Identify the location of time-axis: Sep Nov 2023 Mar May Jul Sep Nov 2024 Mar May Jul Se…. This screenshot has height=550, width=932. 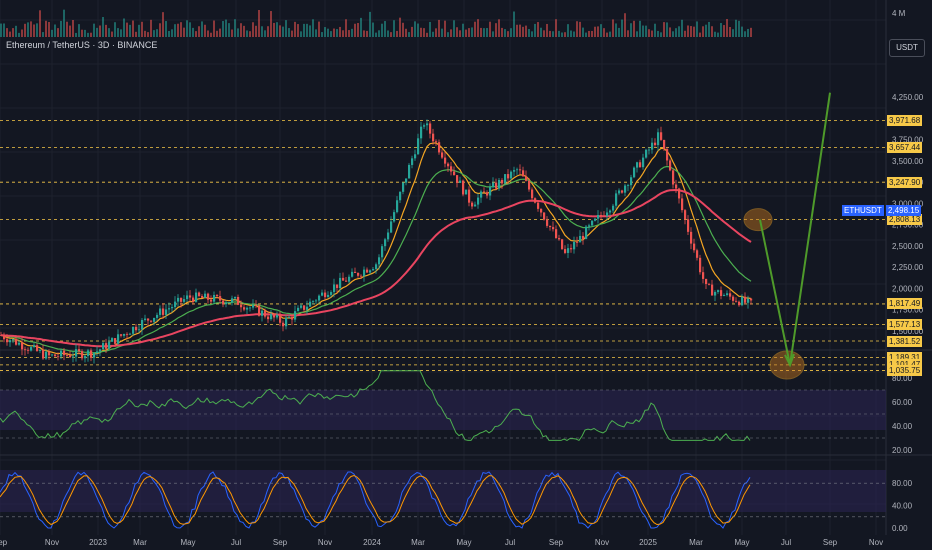
(441, 542).